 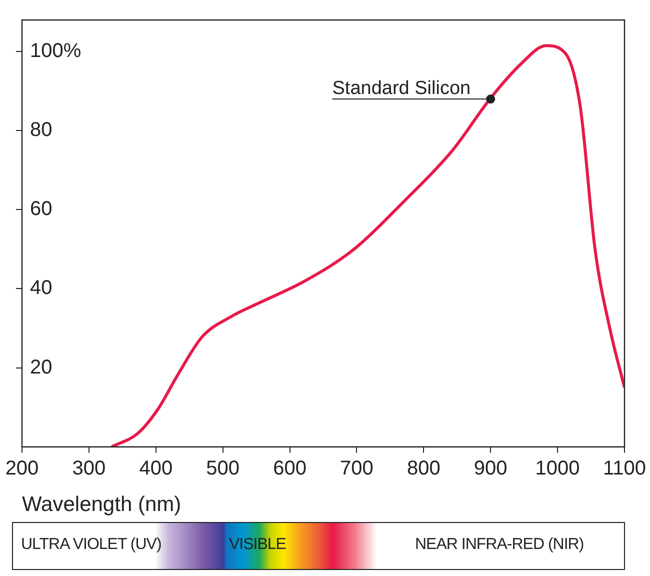 What do you see at coordinates (499, 545) in the screenshot?
I see `text: NEAR INFRA-RED (NIR)` at bounding box center [499, 545].